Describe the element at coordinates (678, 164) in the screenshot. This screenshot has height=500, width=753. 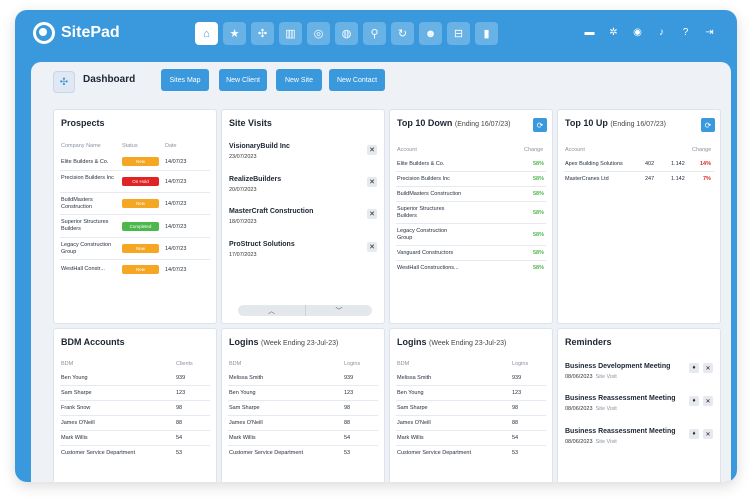
I see `account-metric: 1.142` at that location.